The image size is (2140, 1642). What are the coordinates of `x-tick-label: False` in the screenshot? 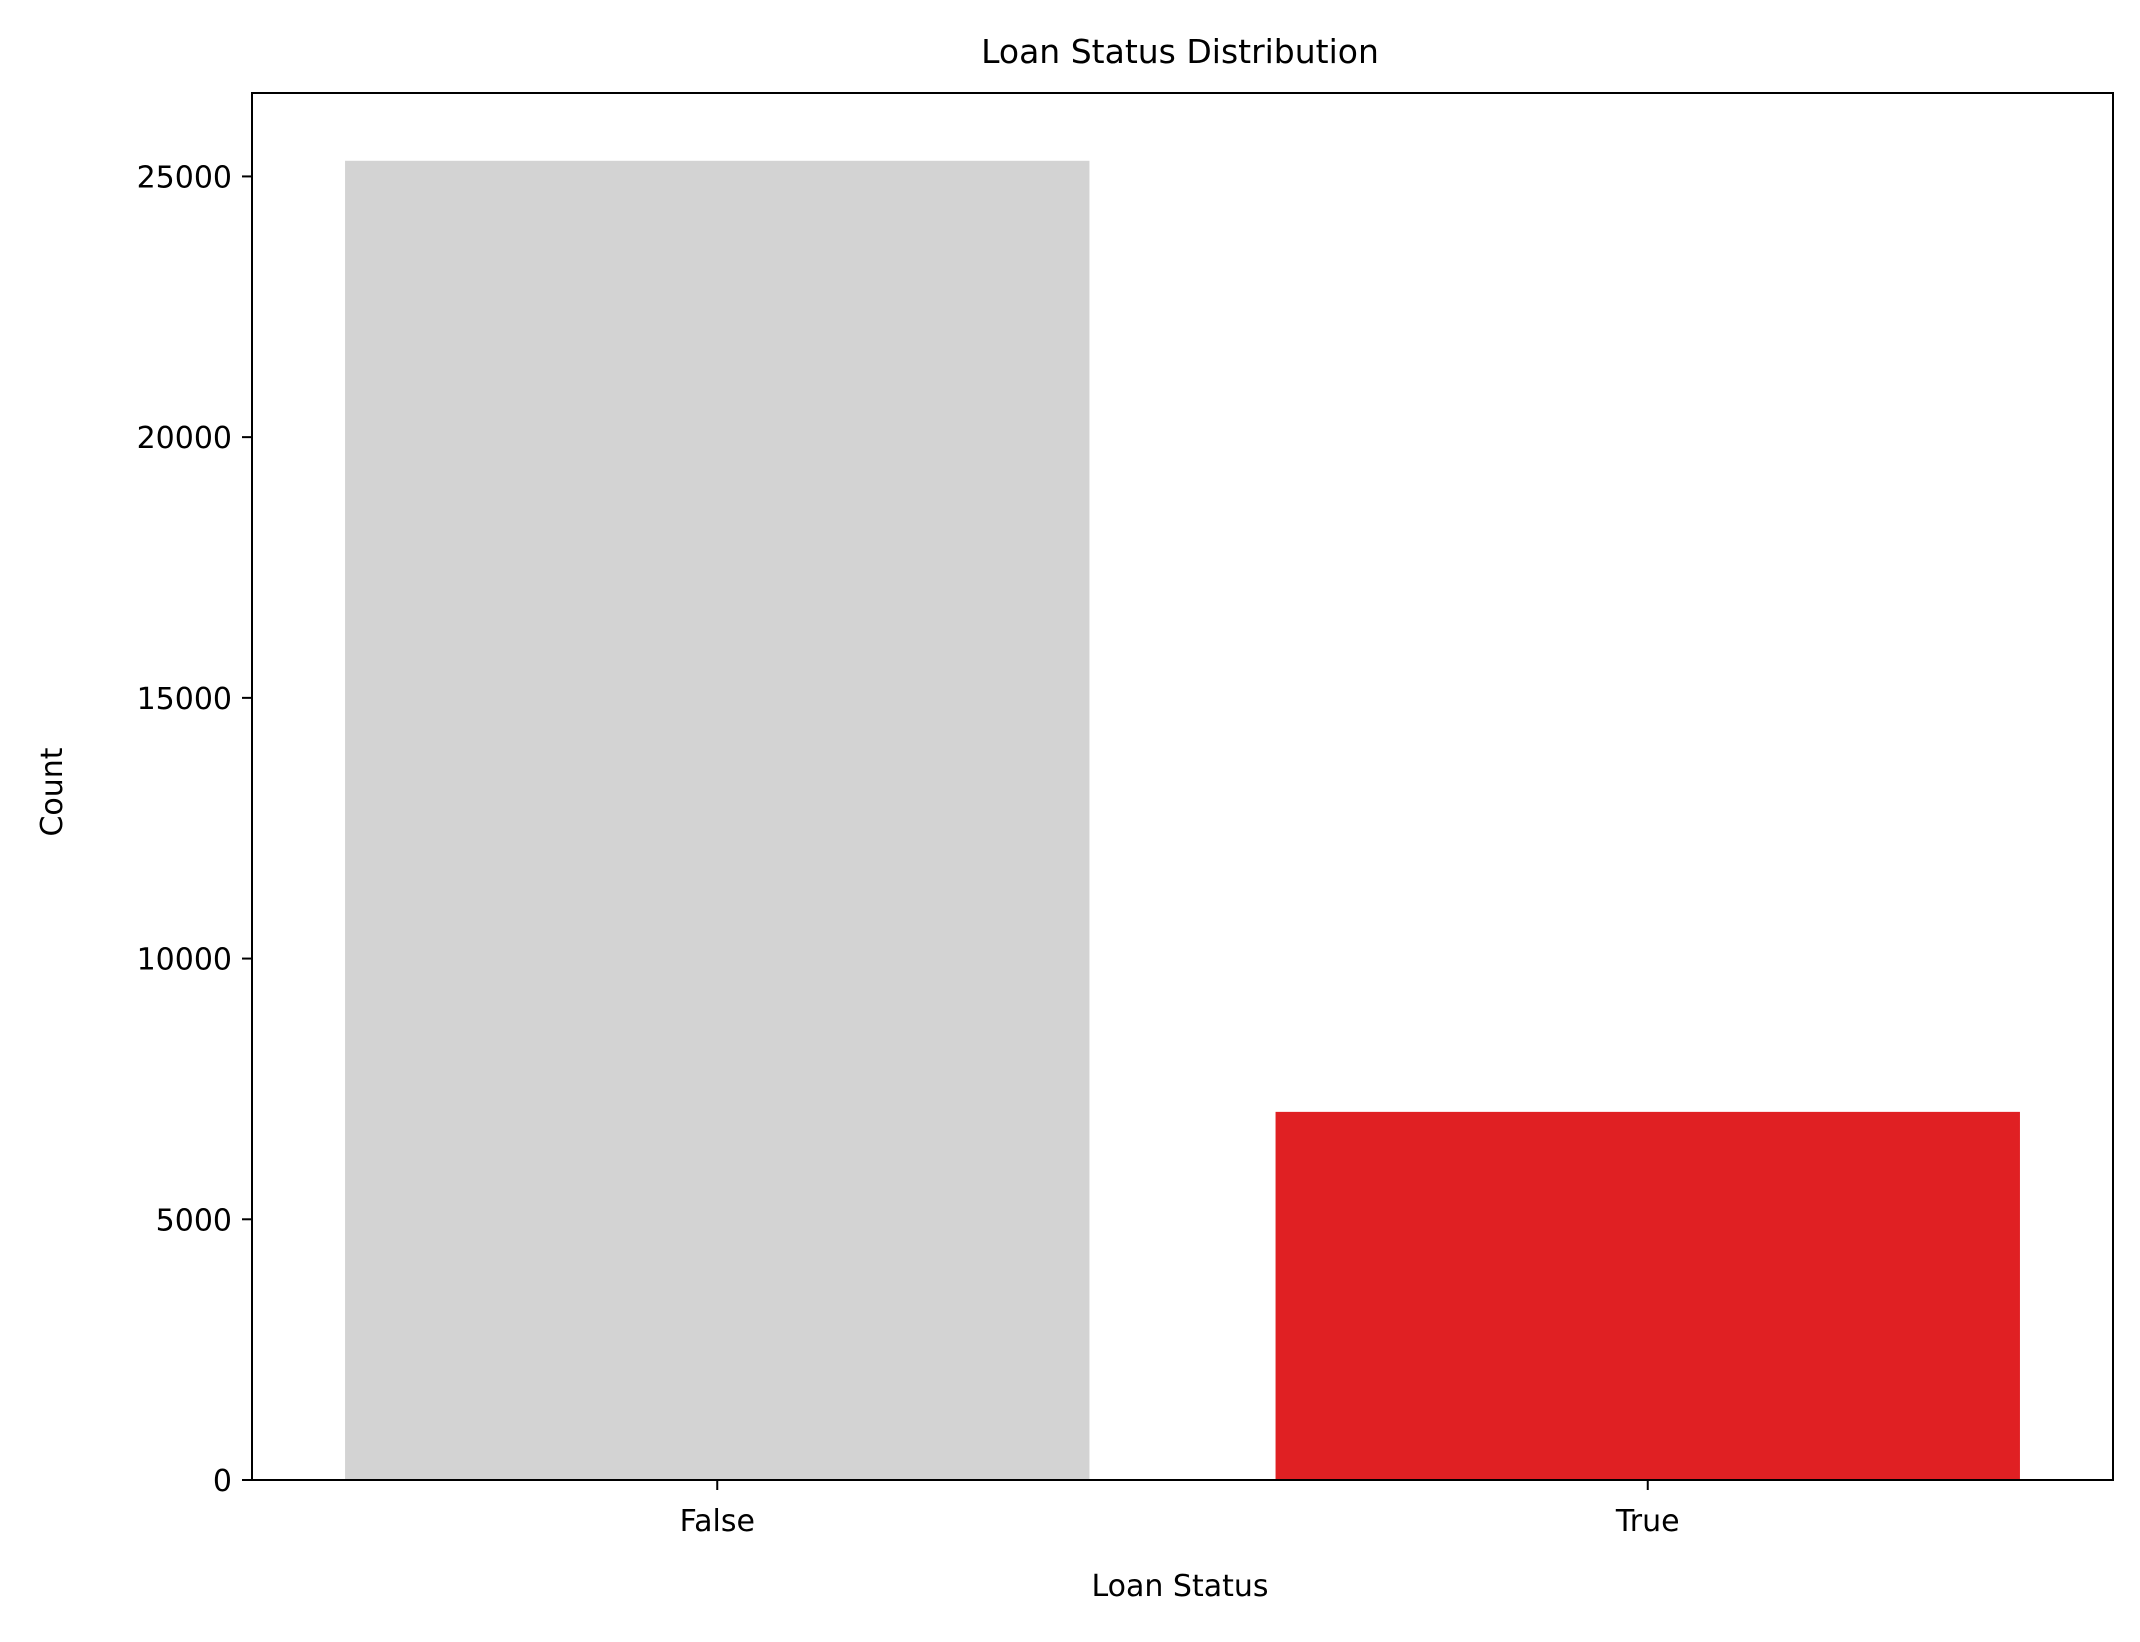 It's located at (717, 1521).